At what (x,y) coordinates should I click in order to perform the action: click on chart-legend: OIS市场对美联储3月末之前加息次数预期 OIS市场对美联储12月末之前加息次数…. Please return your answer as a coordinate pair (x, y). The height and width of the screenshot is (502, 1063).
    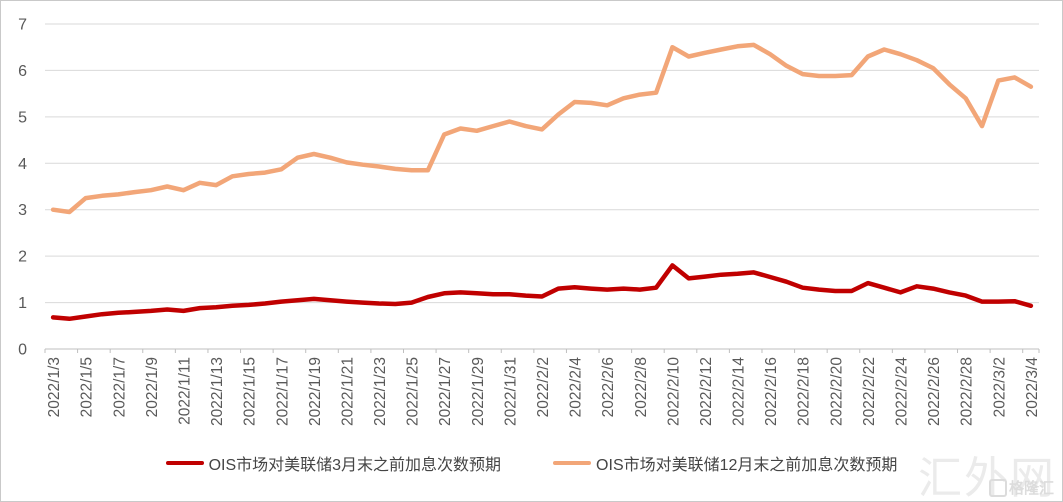
    Looking at the image, I should click on (531, 463).